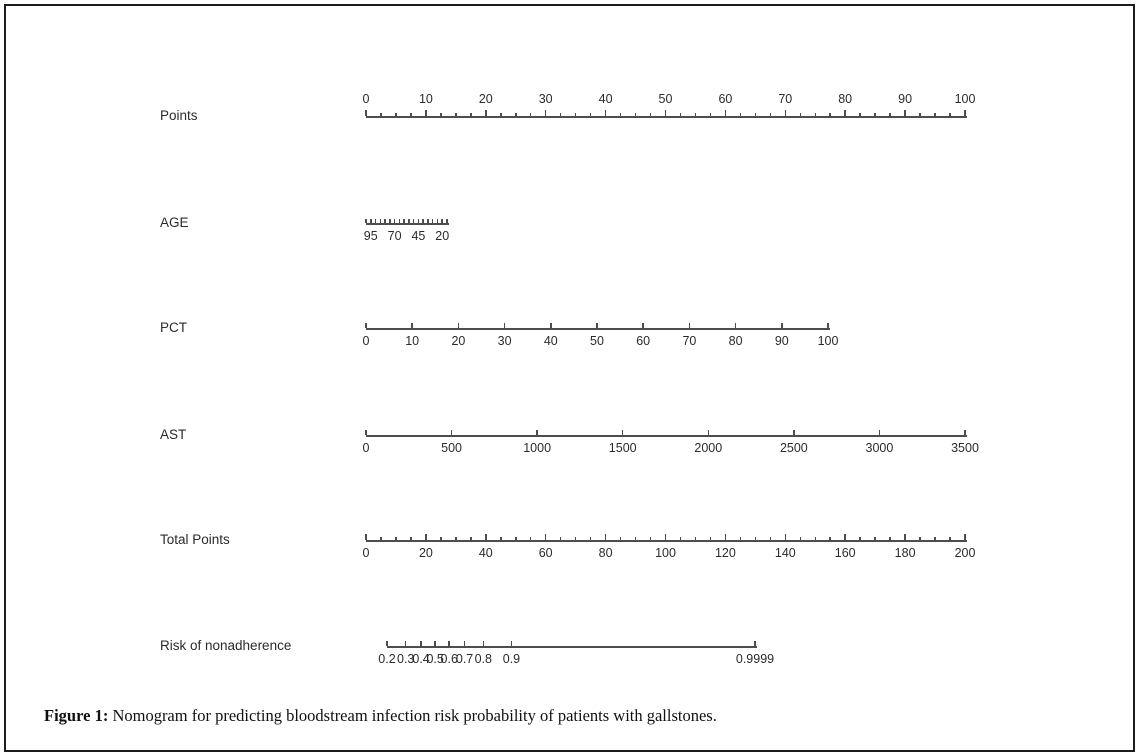 The image size is (1142, 756). Describe the element at coordinates (665, 553) in the screenshot. I see `tick-label-total-points: 100` at that location.